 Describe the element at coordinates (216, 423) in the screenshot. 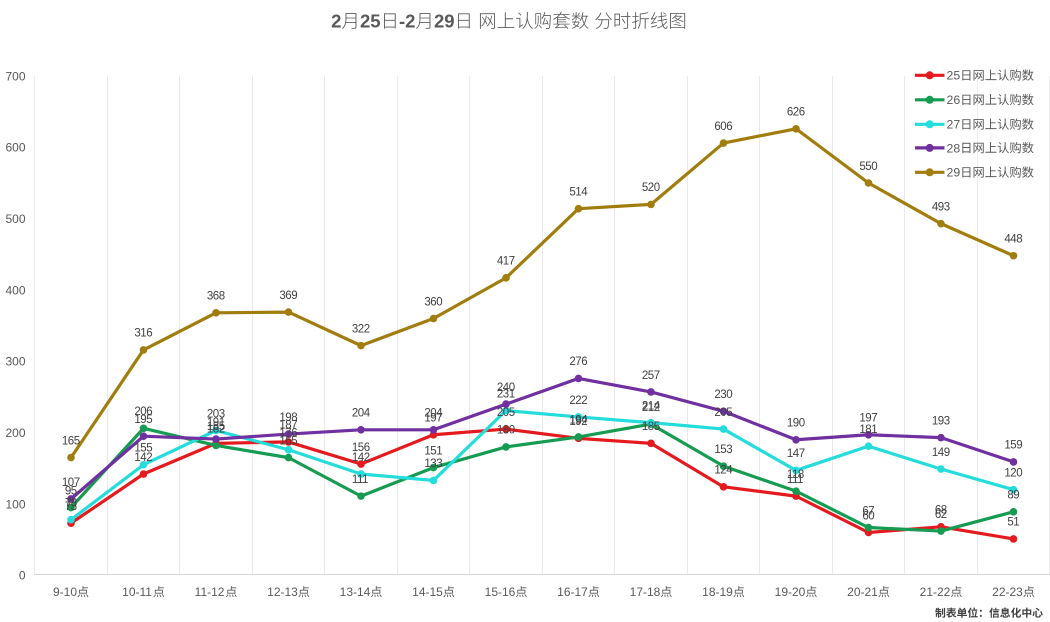

I see `svg-text: 191` at that location.